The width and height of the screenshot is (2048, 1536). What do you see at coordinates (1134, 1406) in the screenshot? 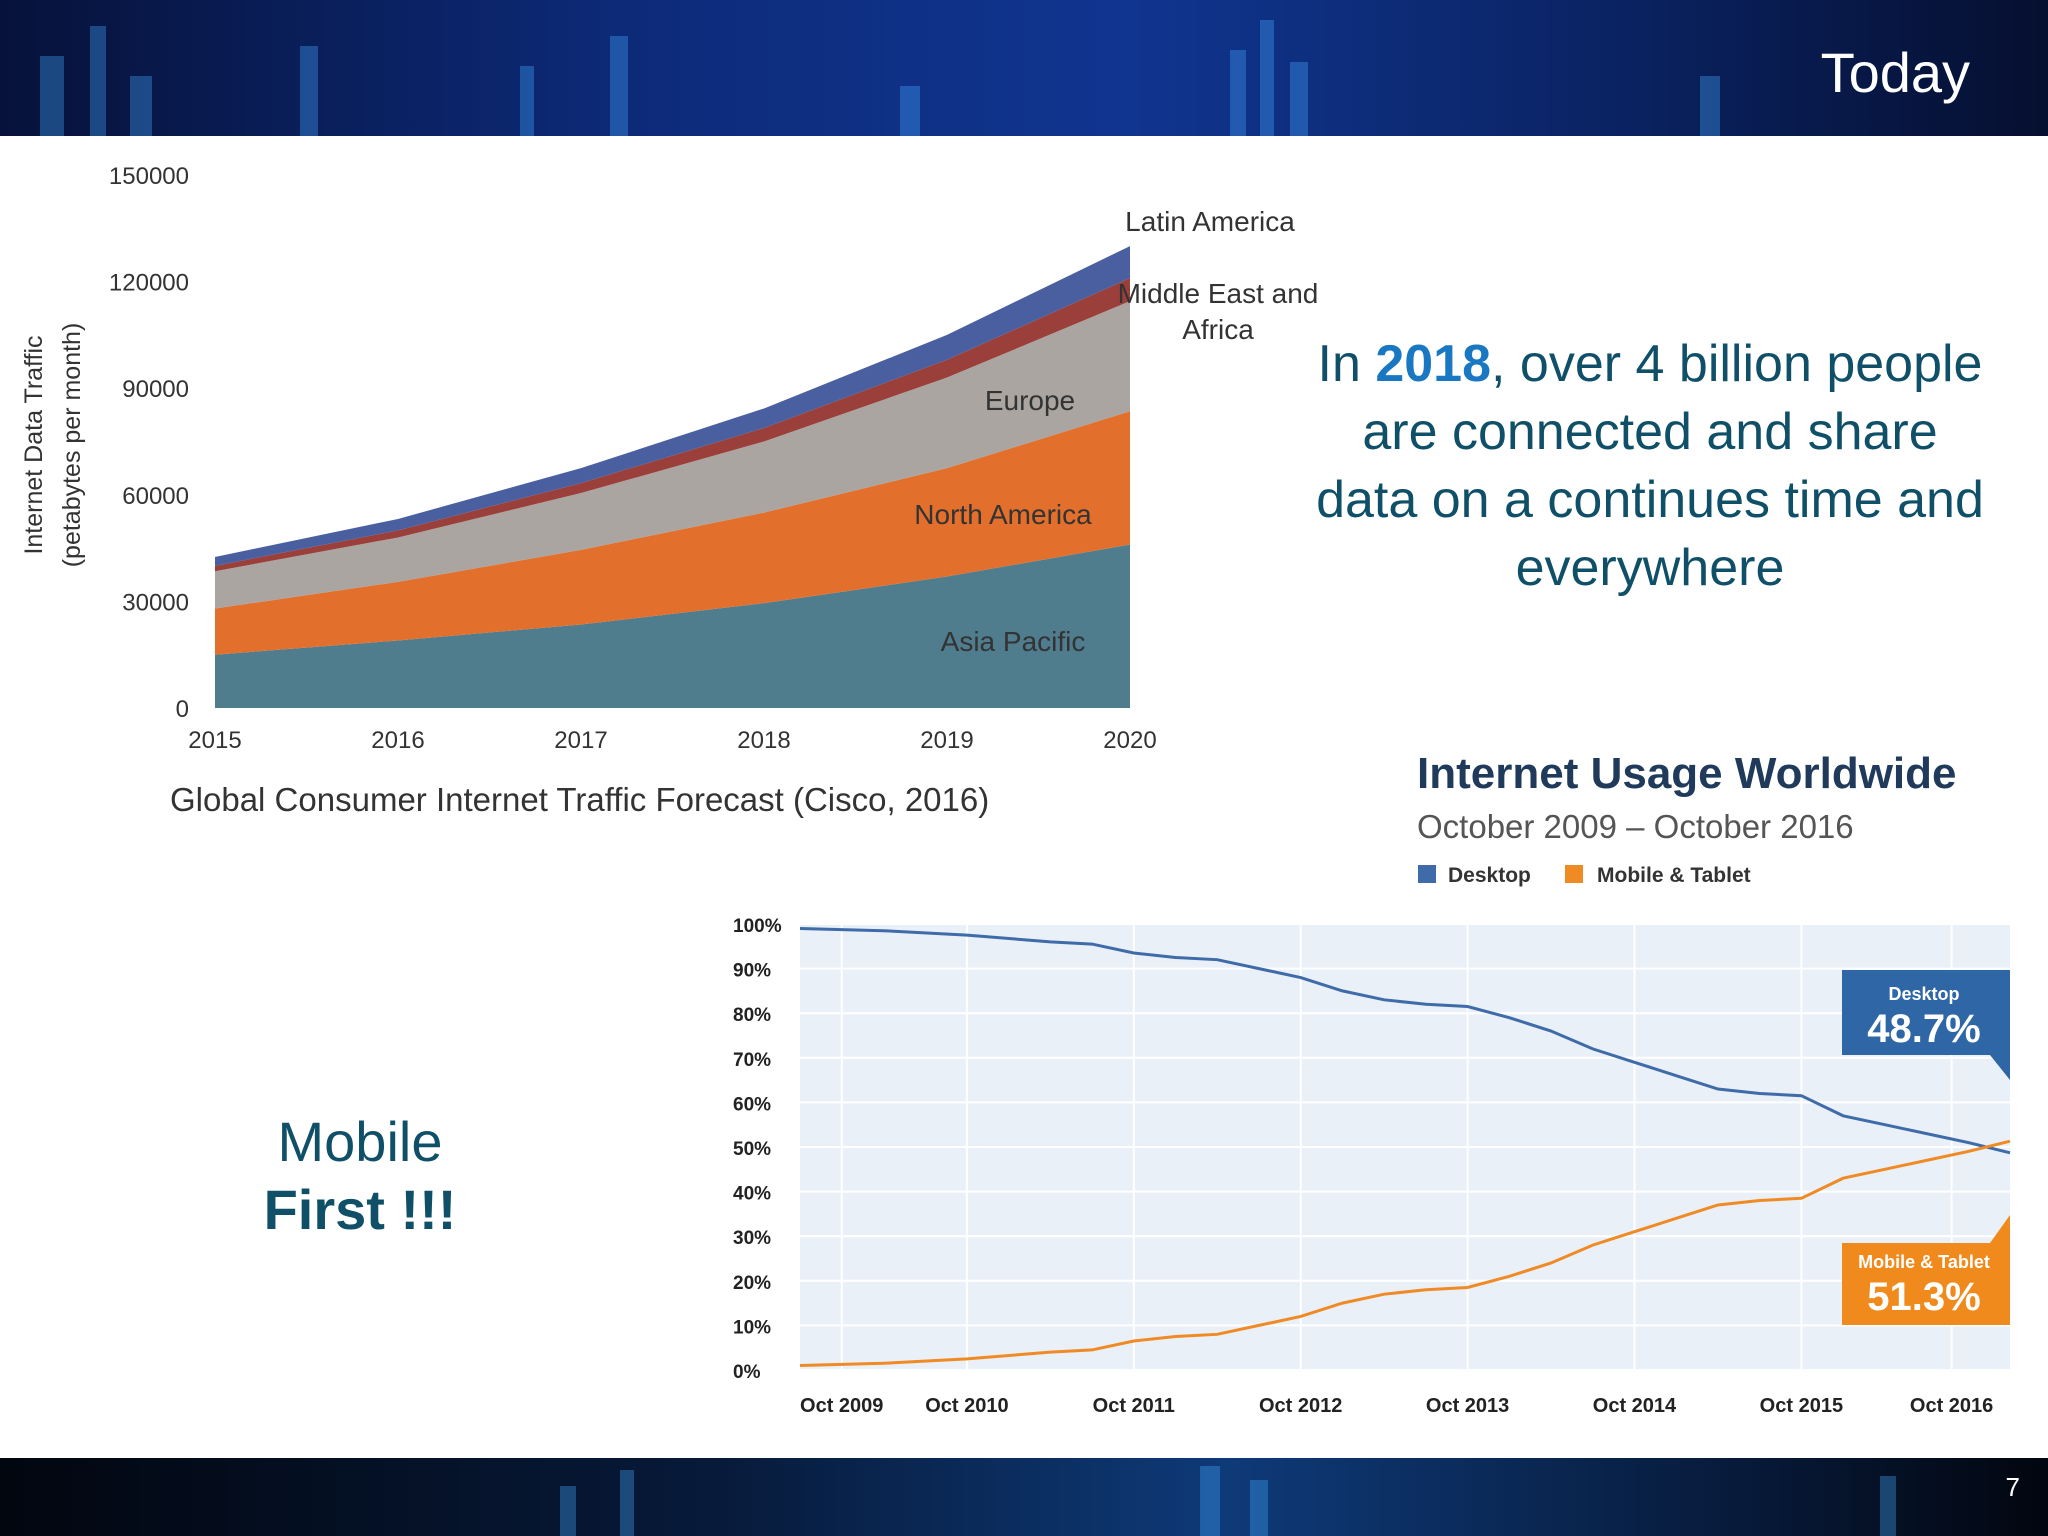
I see `xtick-label: Oct 2011` at bounding box center [1134, 1406].